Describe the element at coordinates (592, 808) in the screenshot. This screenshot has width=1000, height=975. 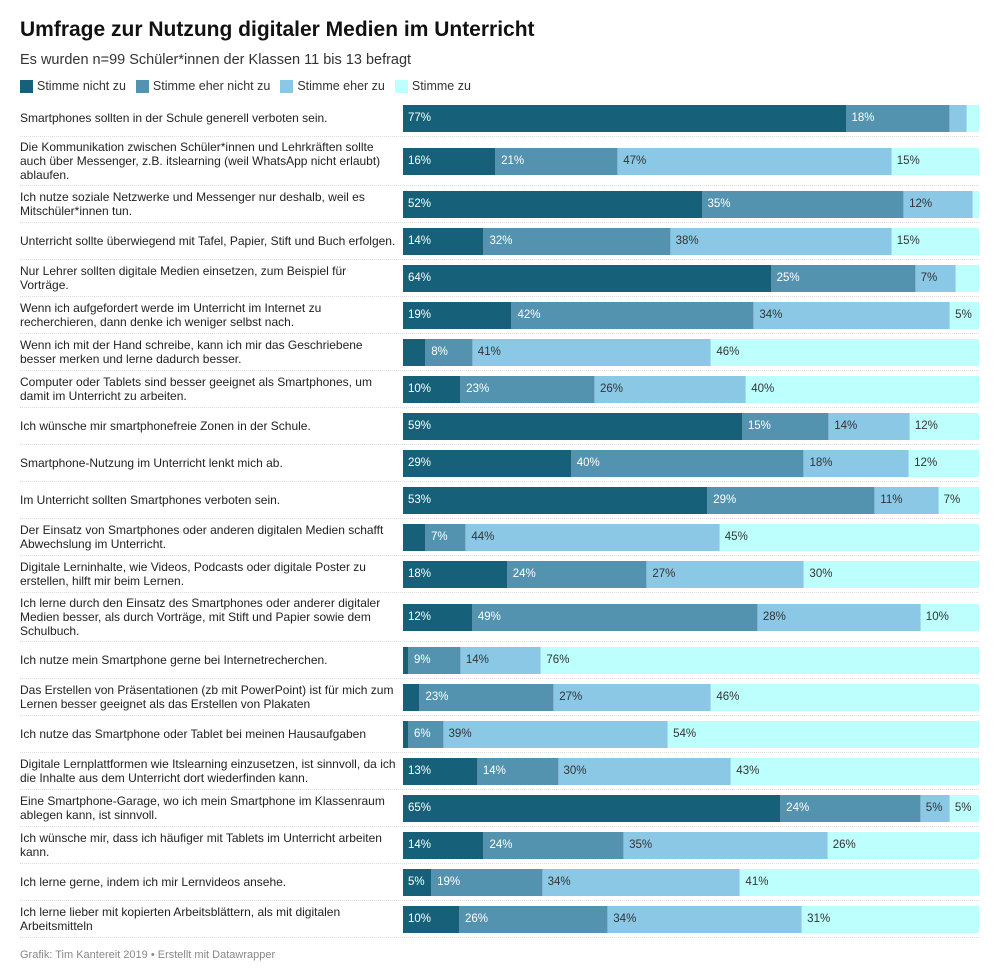
I see `bar-segment-1: 65%` at that location.